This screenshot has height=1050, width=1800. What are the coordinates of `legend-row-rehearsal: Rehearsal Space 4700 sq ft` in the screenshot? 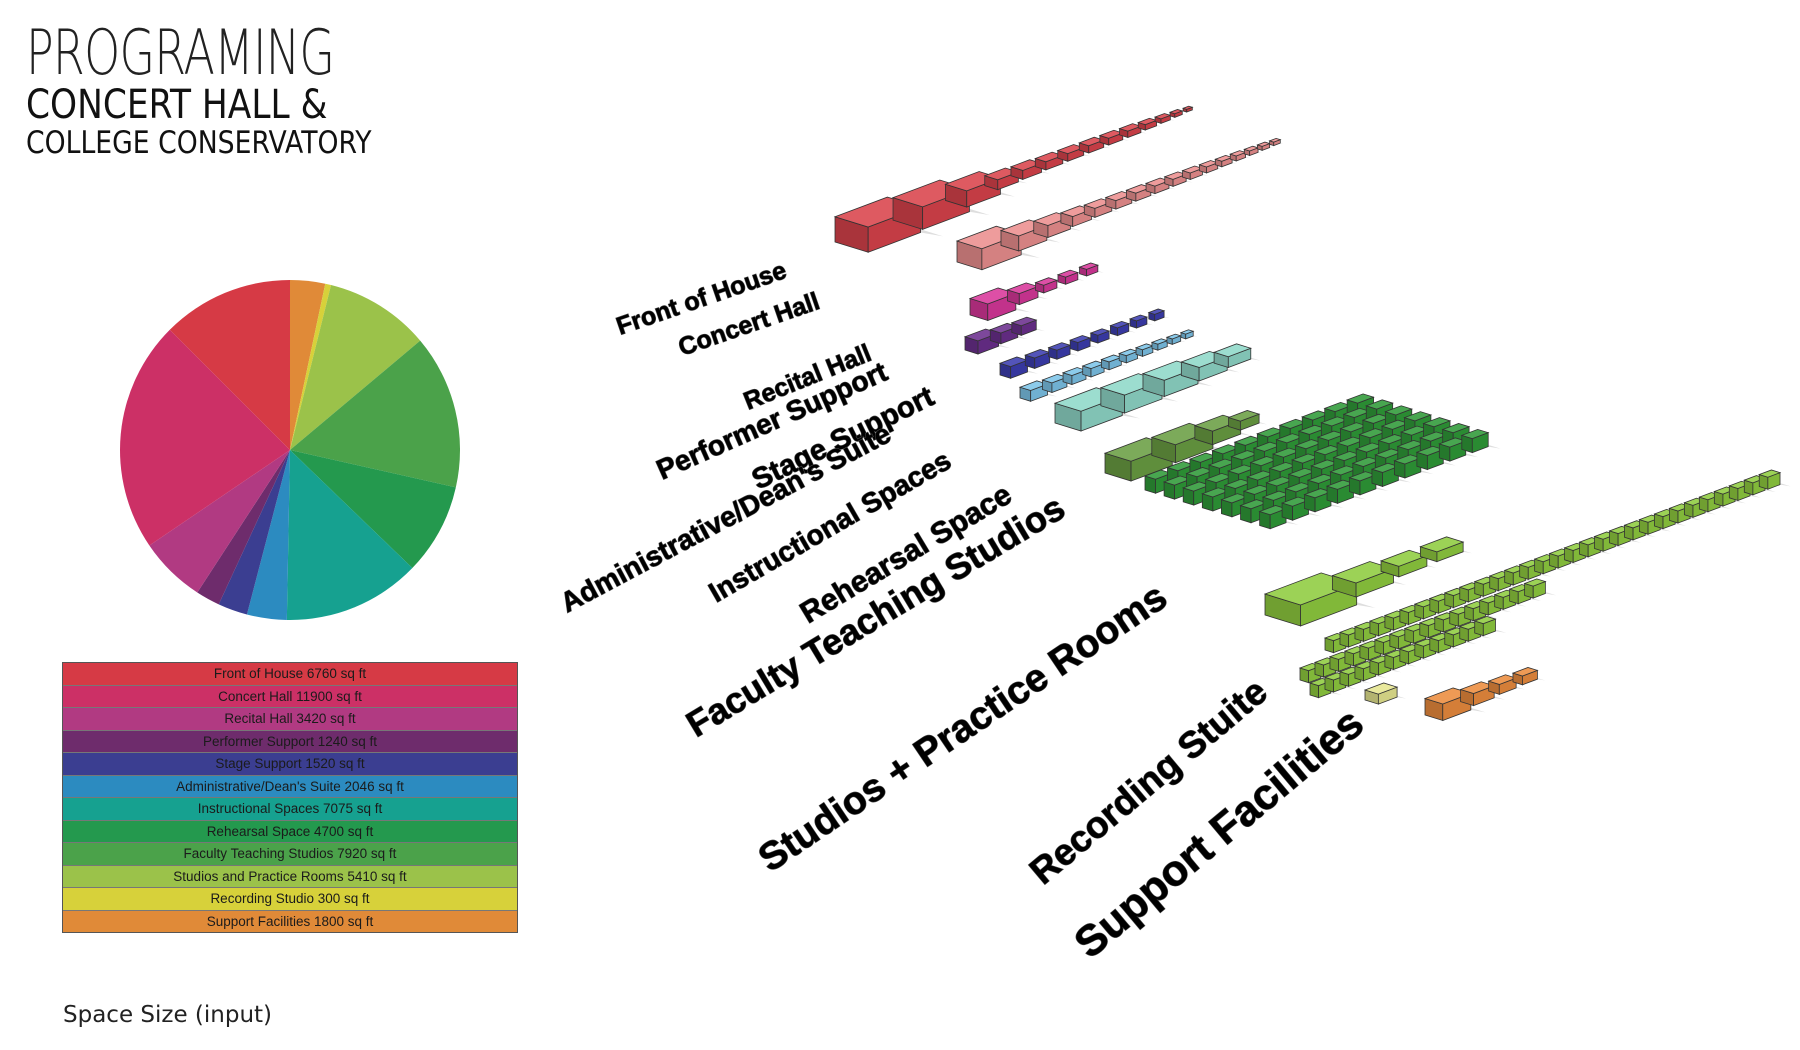 It's located at (290, 831).